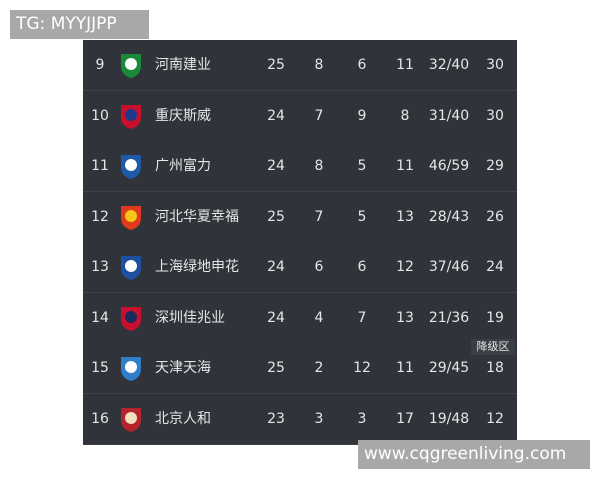  What do you see at coordinates (300, 368) in the screenshot?
I see `table-row: 15 天津天海 25 2 12 11 29/45 18` at bounding box center [300, 368].